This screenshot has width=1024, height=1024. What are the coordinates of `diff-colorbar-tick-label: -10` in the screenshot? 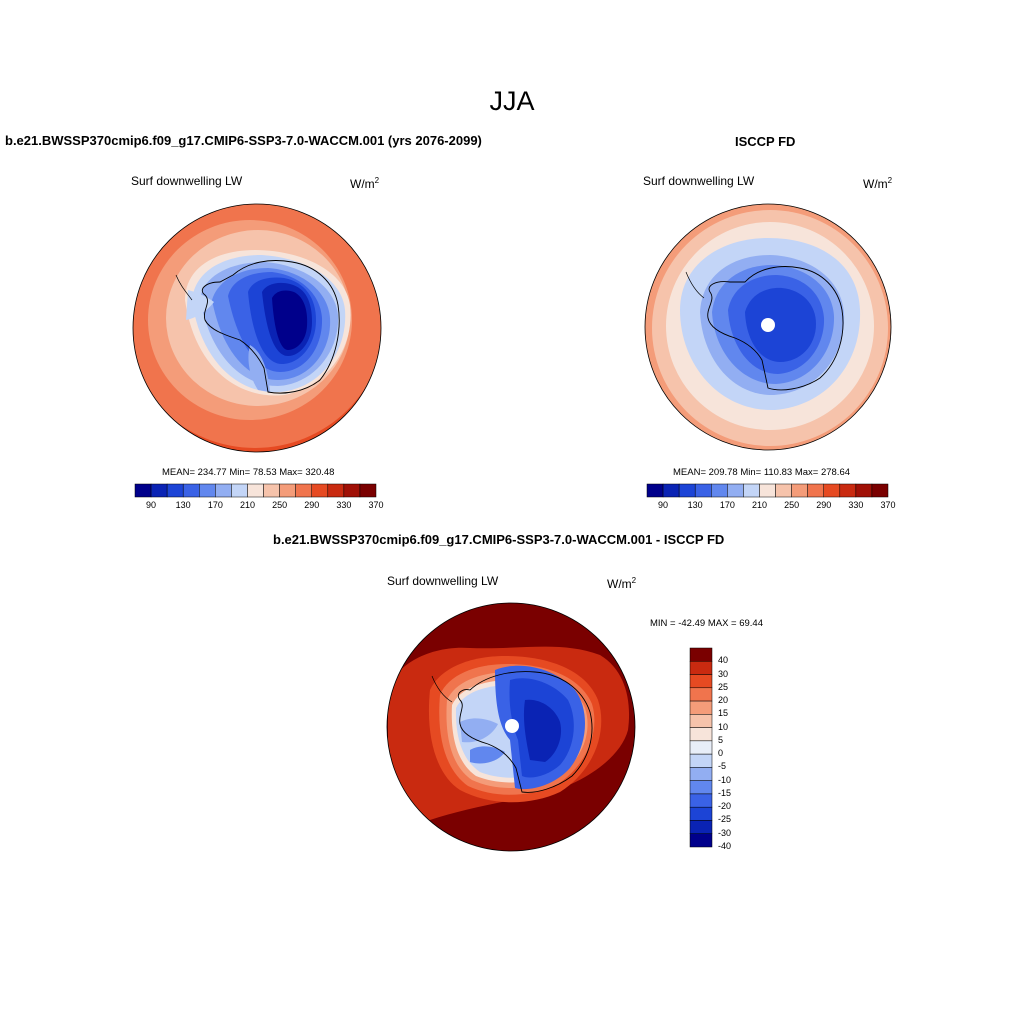 It's located at (725, 779).